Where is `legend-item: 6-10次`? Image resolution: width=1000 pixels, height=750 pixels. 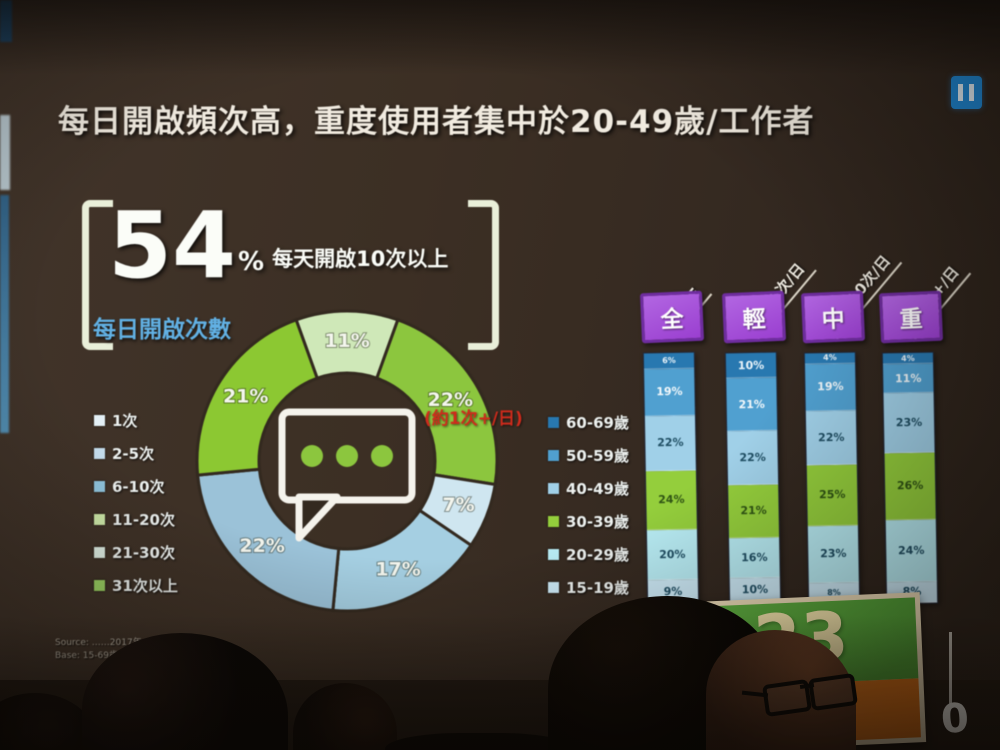
legend-item: 6-10次 is located at coordinates (136, 486).